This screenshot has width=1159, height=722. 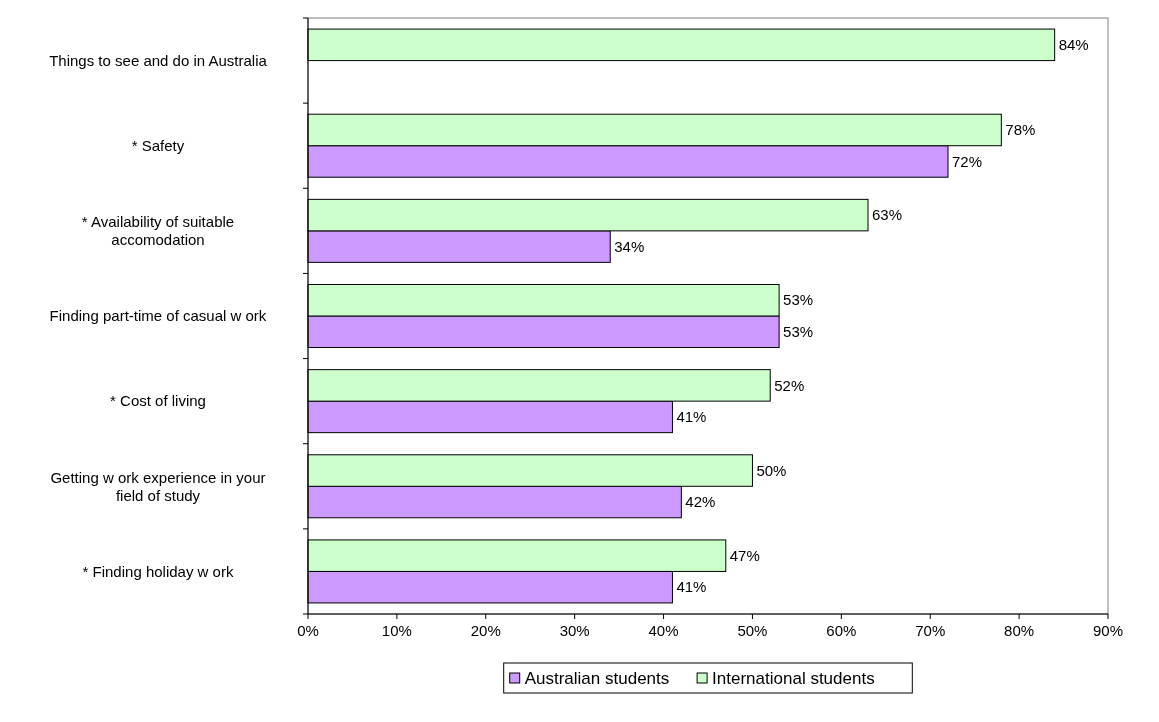 I want to click on data-label: 47%, so click(x=744, y=555).